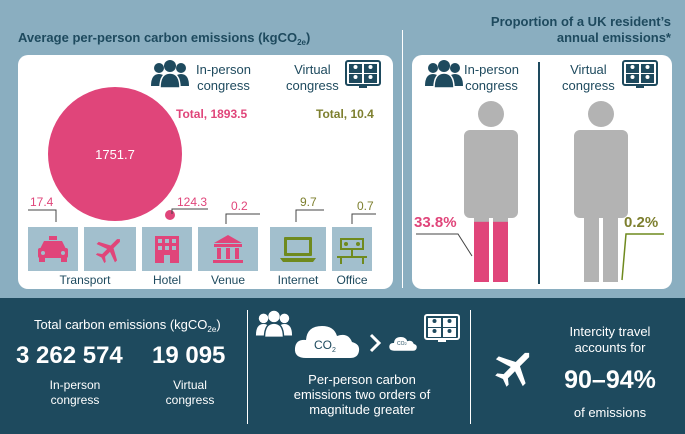 The image size is (685, 434). Describe the element at coordinates (363, 75) in the screenshot. I see `video-call-icon` at that location.